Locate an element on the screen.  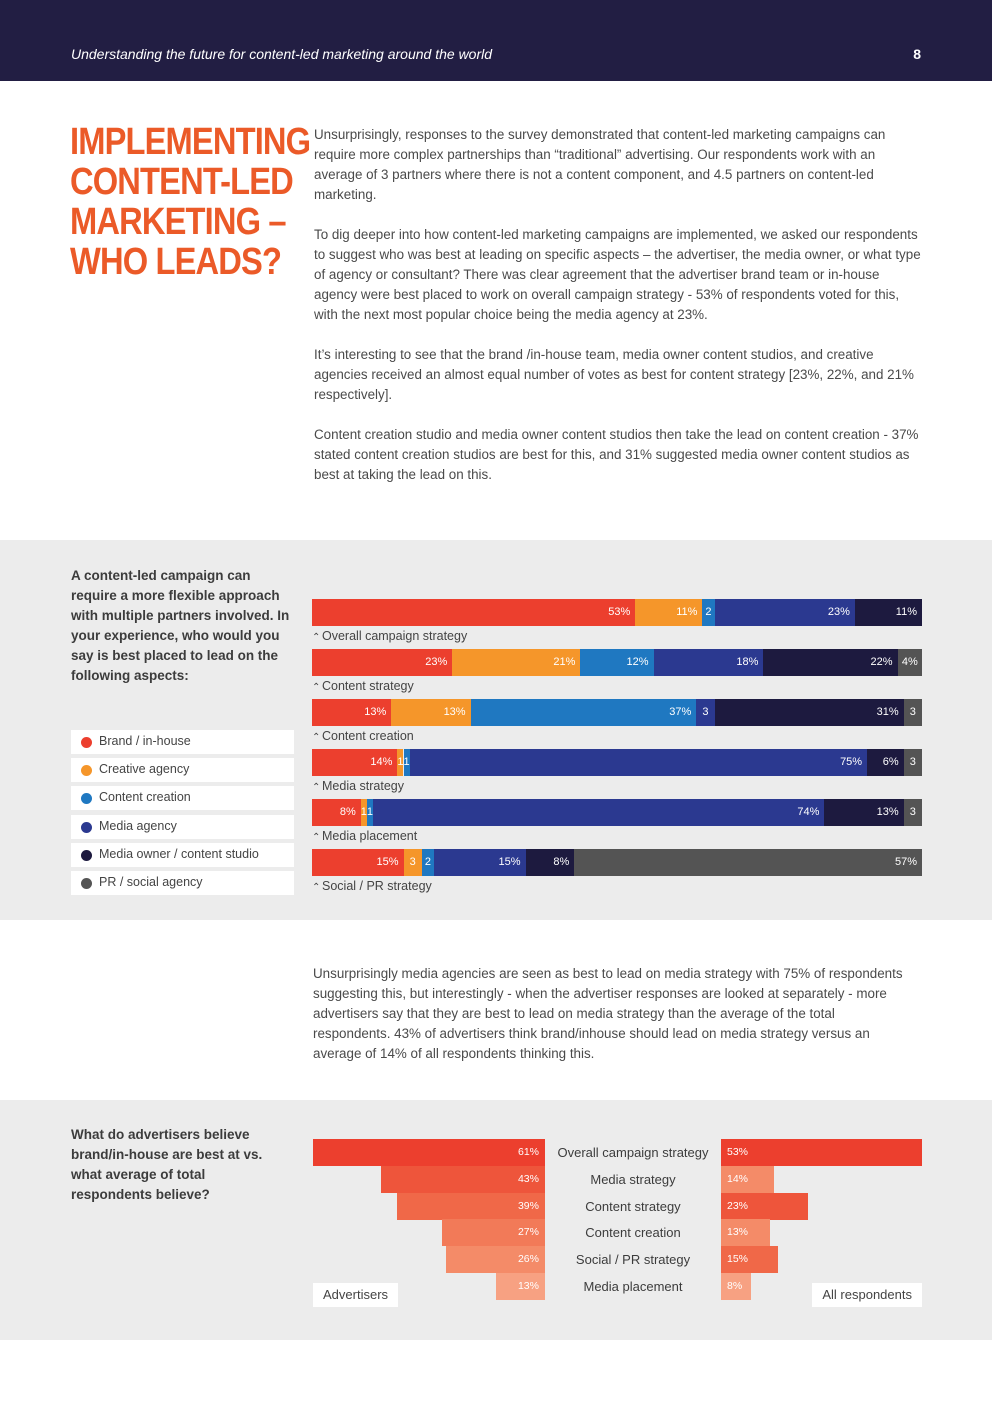
legend-item: Media agency is located at coordinates (182, 826).